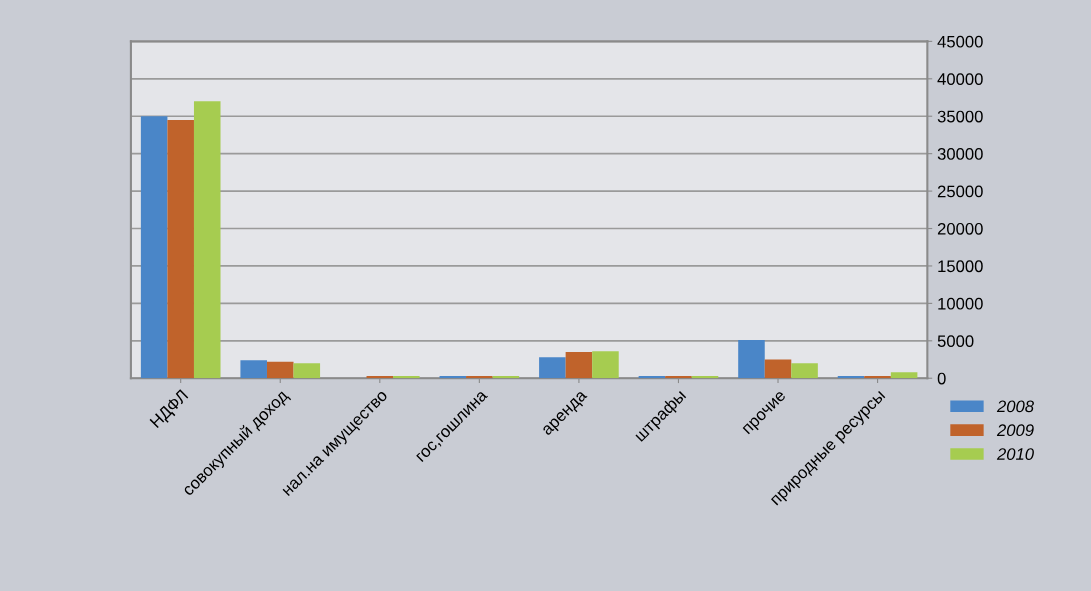 This screenshot has height=591, width=1091. I want to click on y-tick-label: 40000, so click(960, 79).